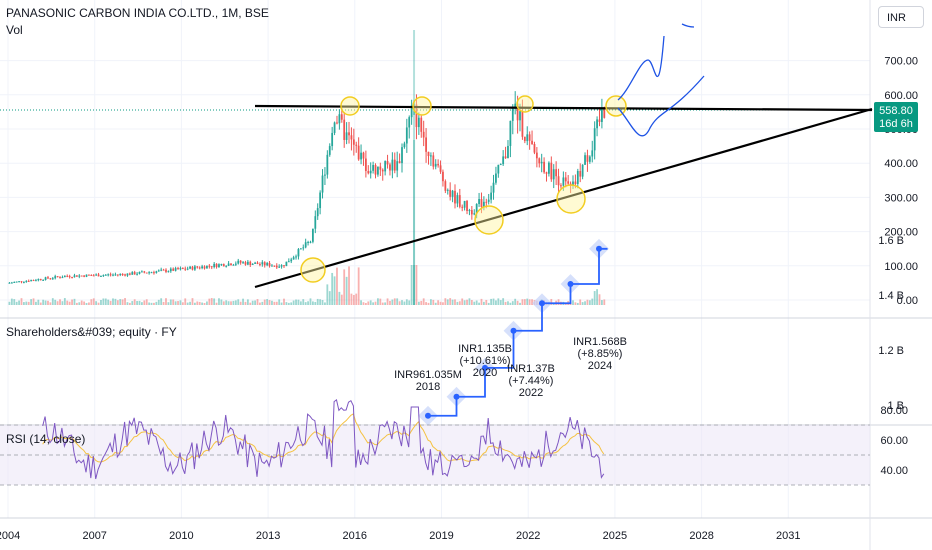 This screenshot has width=932, height=550. What do you see at coordinates (901, 164) in the screenshot?
I see `price-tick: 400.00` at bounding box center [901, 164].